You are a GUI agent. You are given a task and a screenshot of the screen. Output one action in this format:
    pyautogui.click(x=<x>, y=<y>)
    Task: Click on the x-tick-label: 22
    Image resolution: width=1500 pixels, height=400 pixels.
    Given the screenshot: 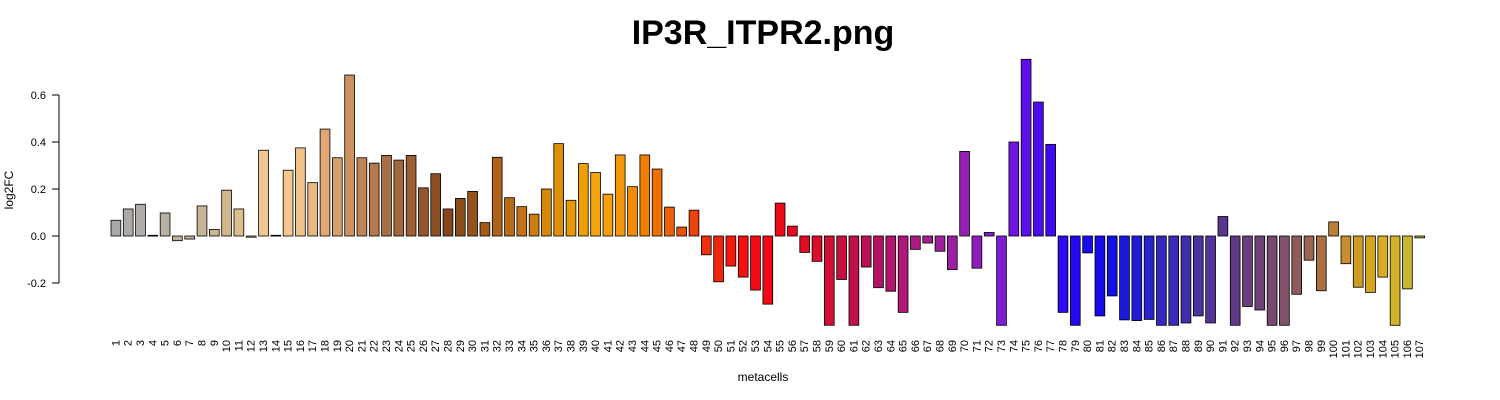 What is the action you would take?
    pyautogui.click(x=375, y=346)
    